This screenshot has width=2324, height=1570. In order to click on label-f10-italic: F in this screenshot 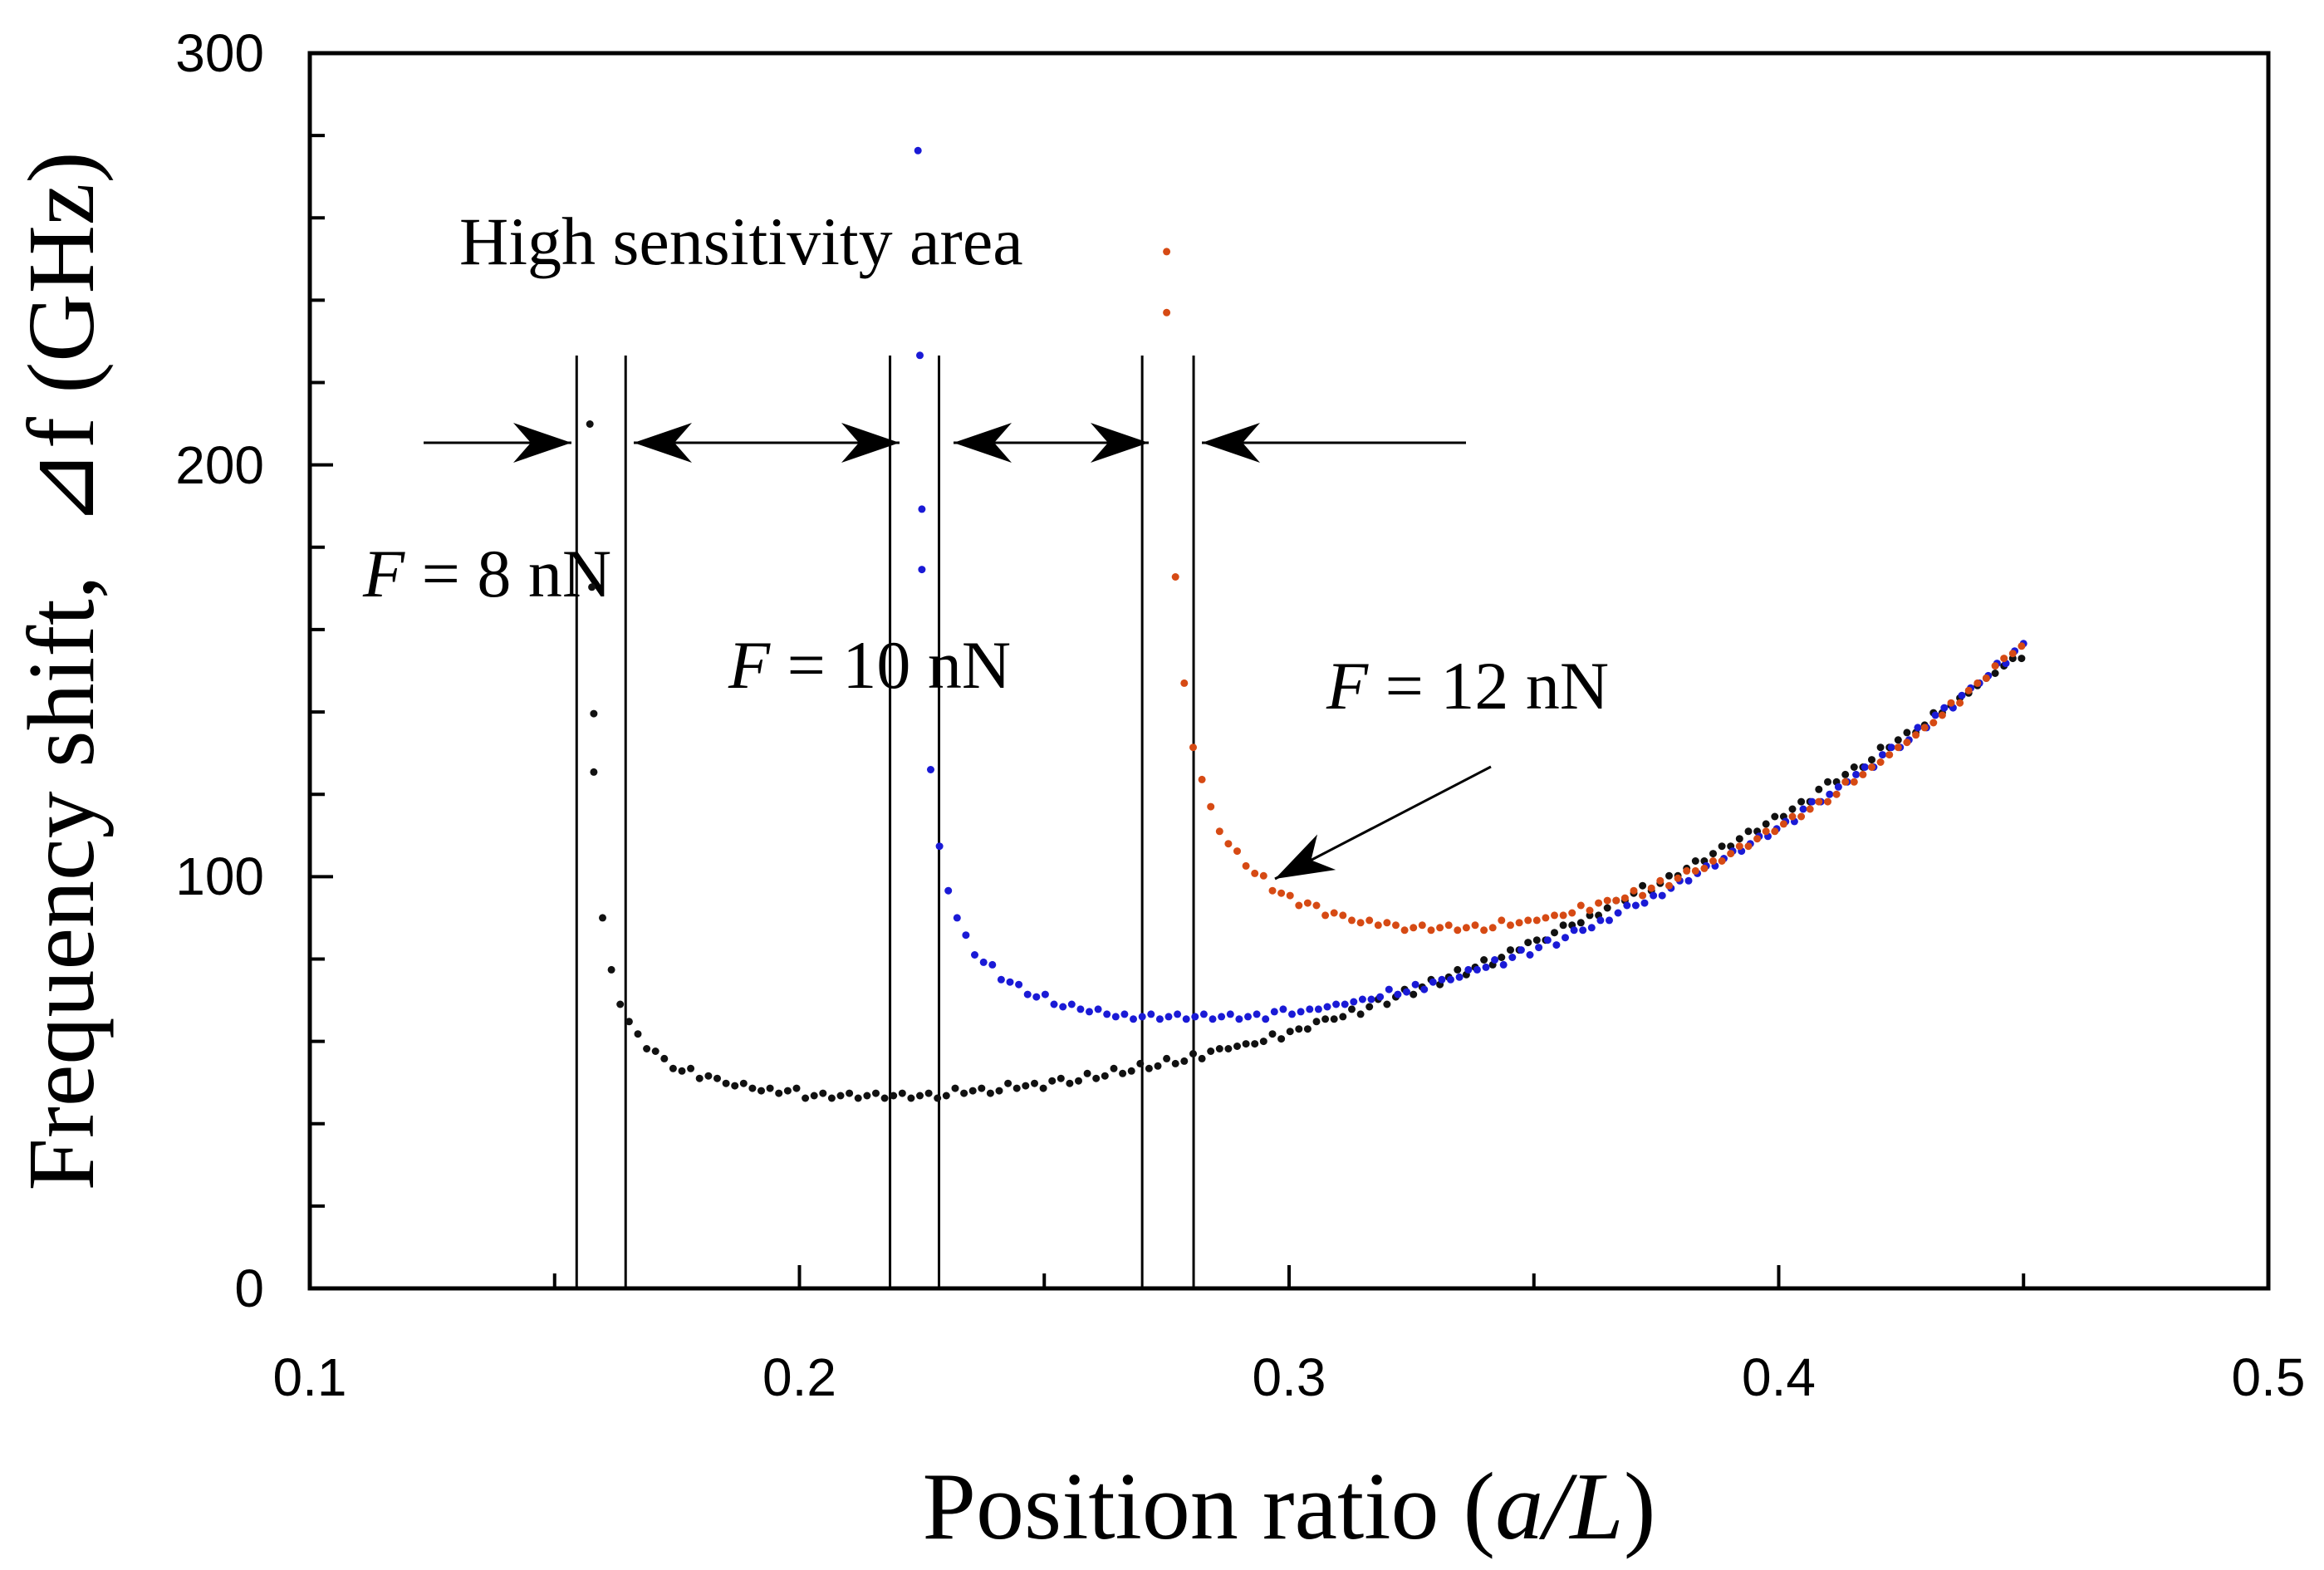, I will do `click(749, 665)`.